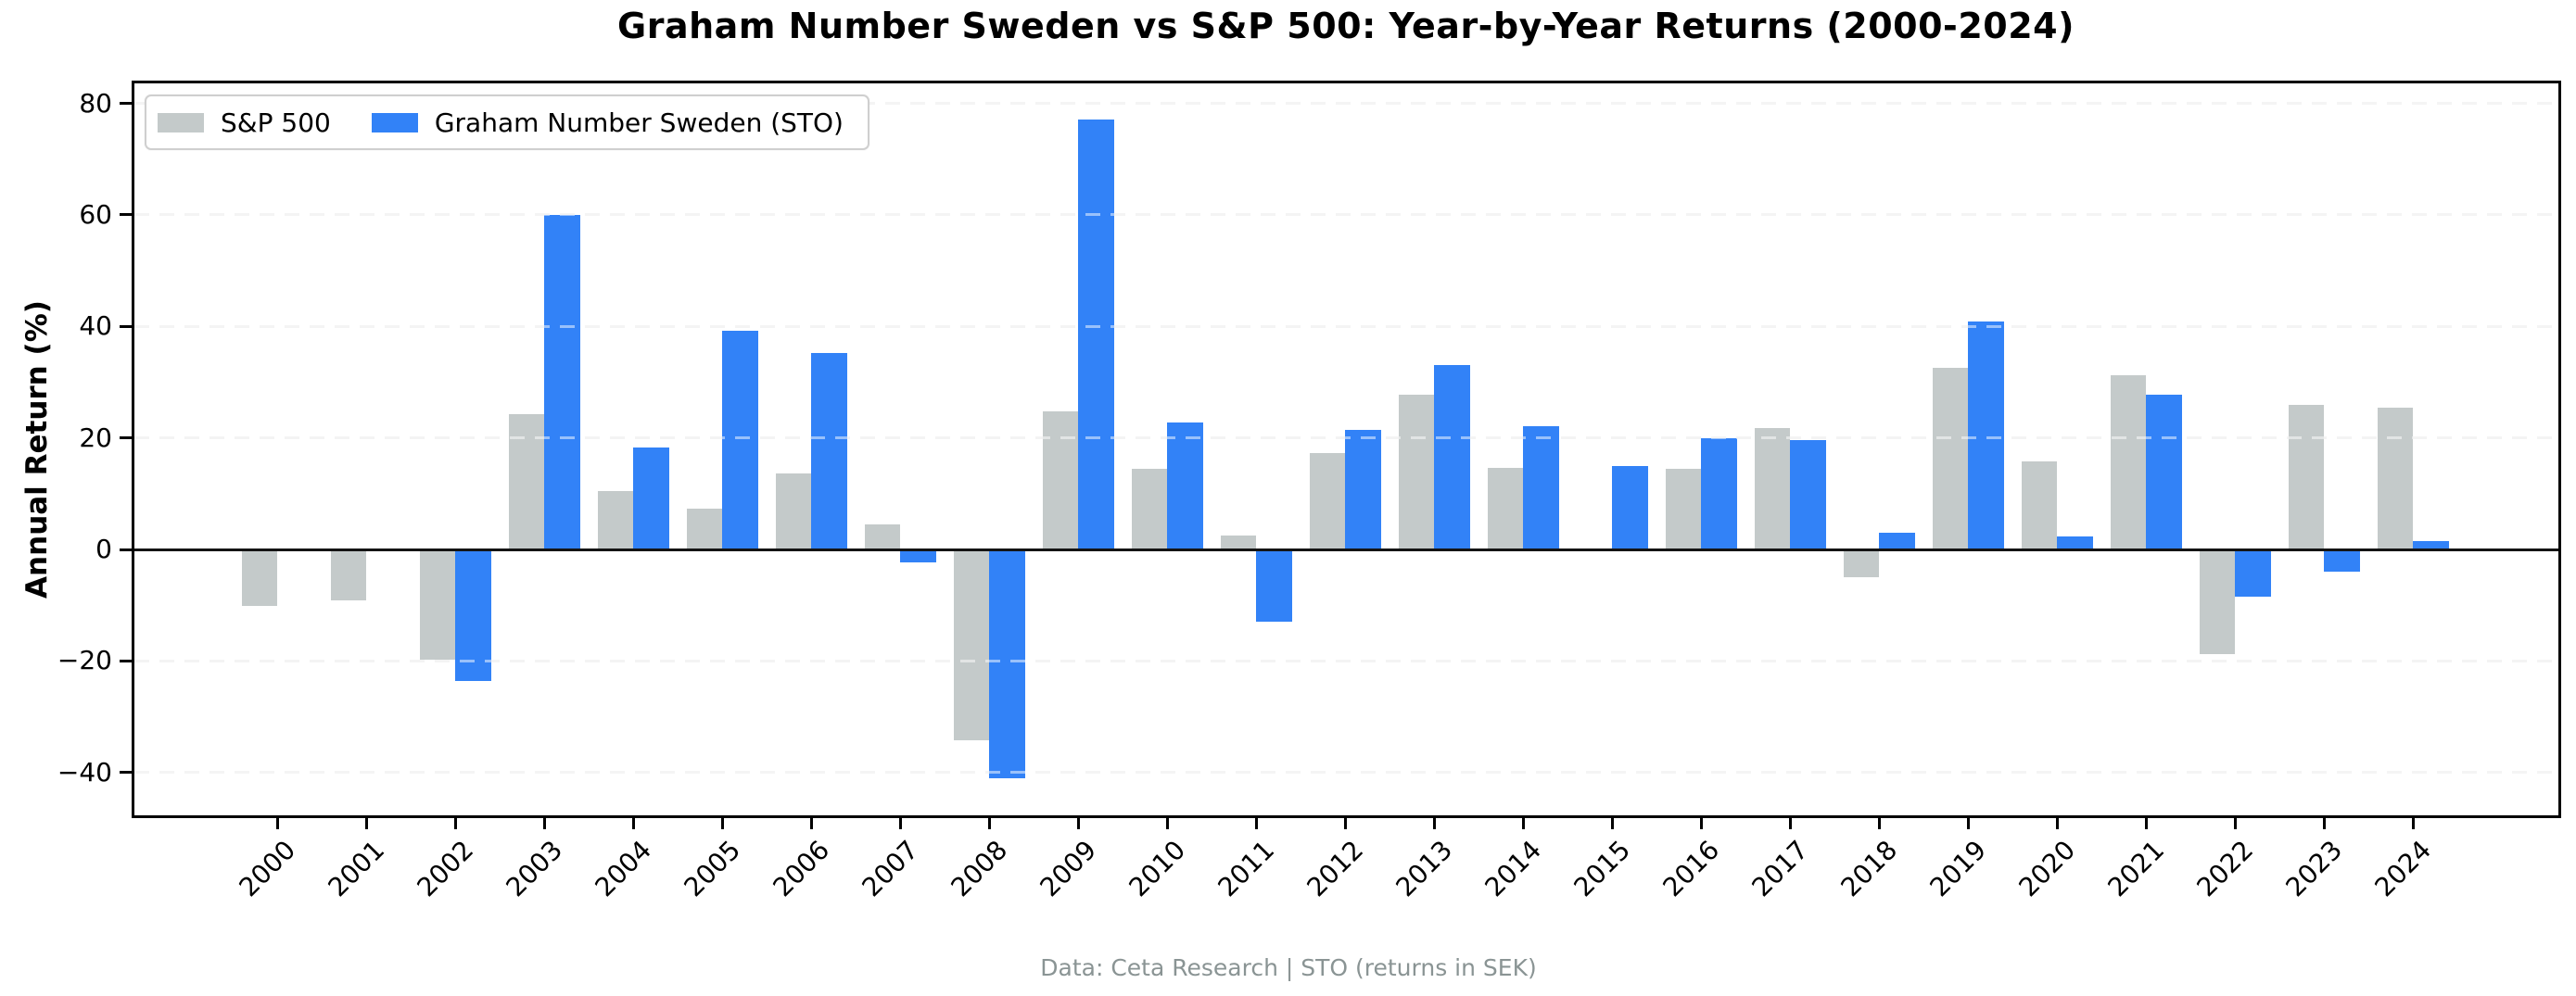 Image resolution: width=2576 pixels, height=996 pixels. What do you see at coordinates (95, 326) in the screenshot?
I see `y-tick-label-40: 40` at bounding box center [95, 326].